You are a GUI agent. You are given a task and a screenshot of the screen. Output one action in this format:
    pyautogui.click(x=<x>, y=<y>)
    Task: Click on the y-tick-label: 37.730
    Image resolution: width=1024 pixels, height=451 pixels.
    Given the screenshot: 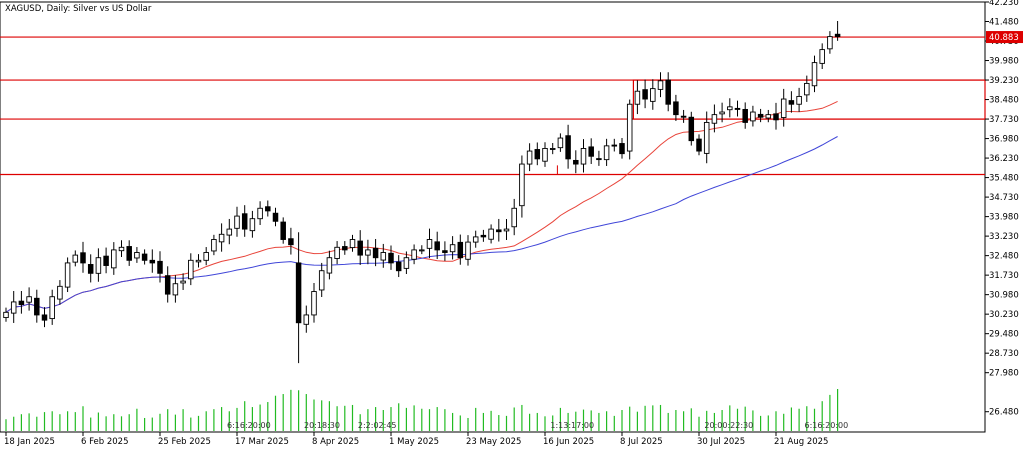 What is the action you would take?
    pyautogui.click(x=1004, y=120)
    